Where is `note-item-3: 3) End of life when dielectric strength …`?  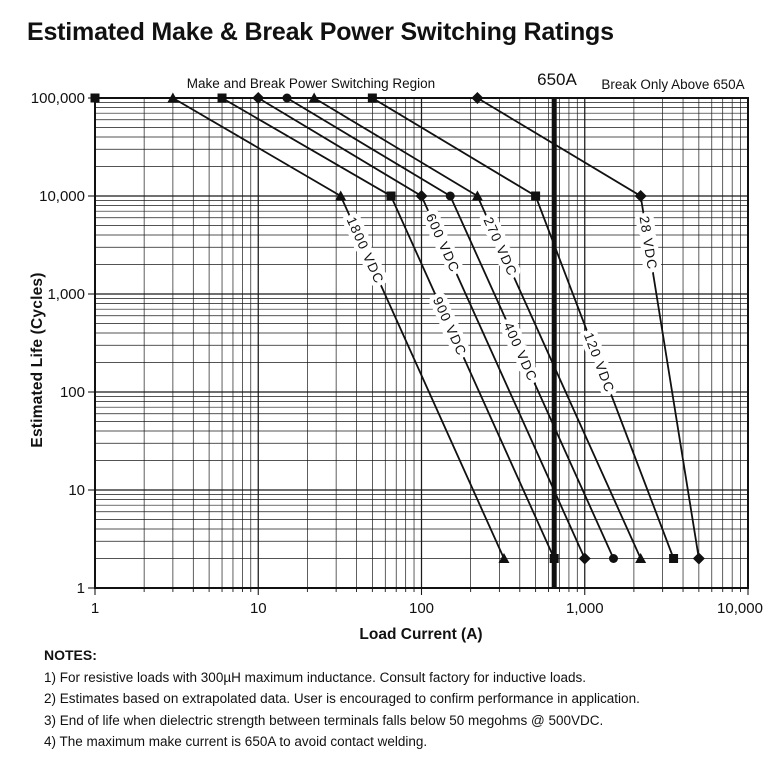 note-item-3: 3) End of life when dielectric strength … is located at coordinates (324, 720).